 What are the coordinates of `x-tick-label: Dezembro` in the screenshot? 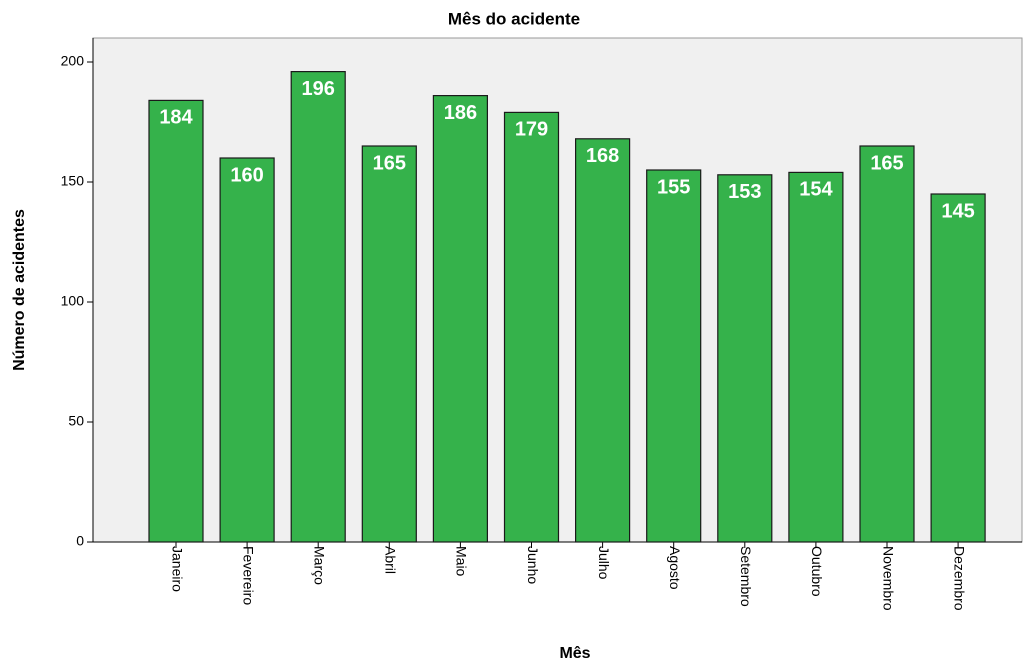 It's located at (959, 578).